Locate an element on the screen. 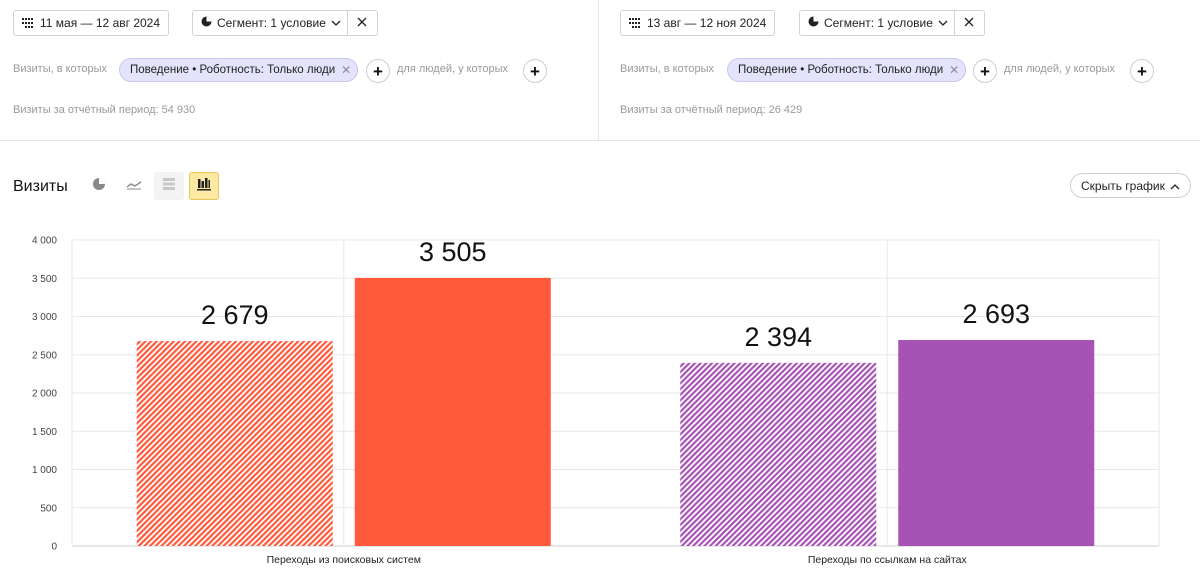  view-stacked-button is located at coordinates (169, 186).